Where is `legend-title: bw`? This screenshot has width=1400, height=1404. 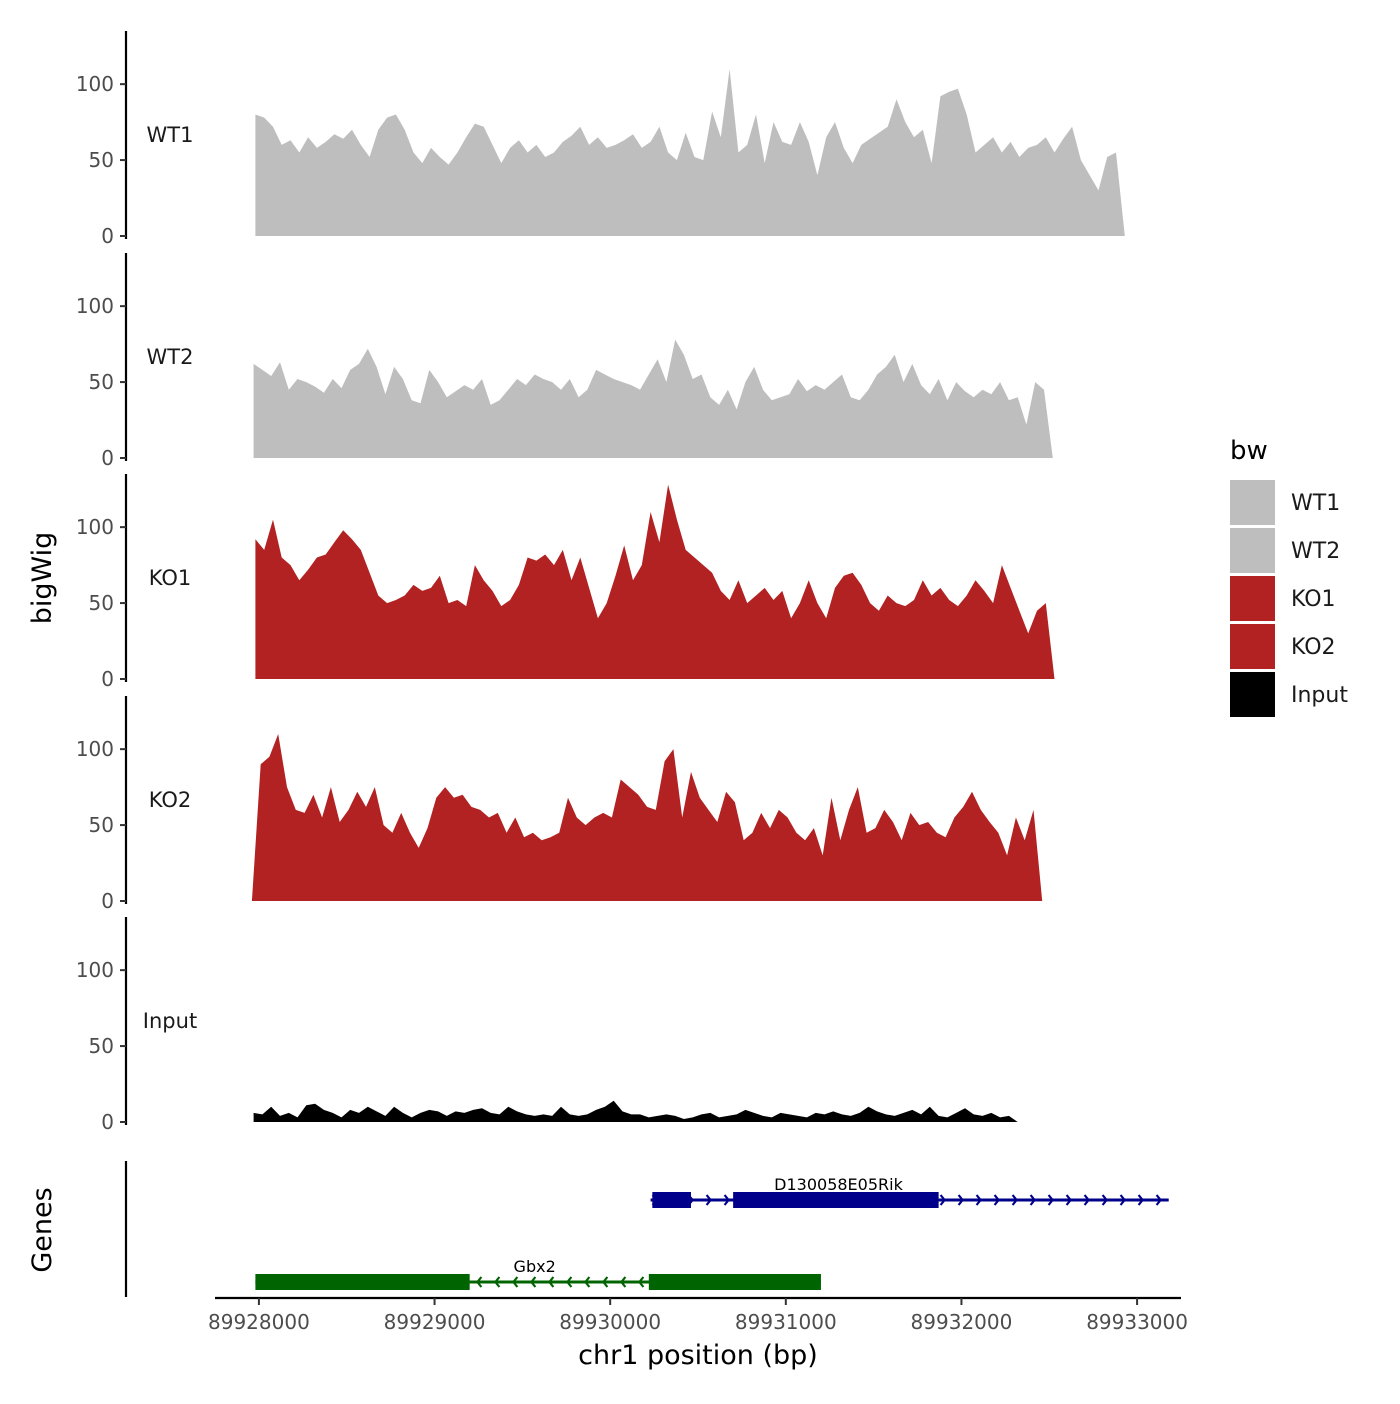 legend-title: bw is located at coordinates (1249, 451).